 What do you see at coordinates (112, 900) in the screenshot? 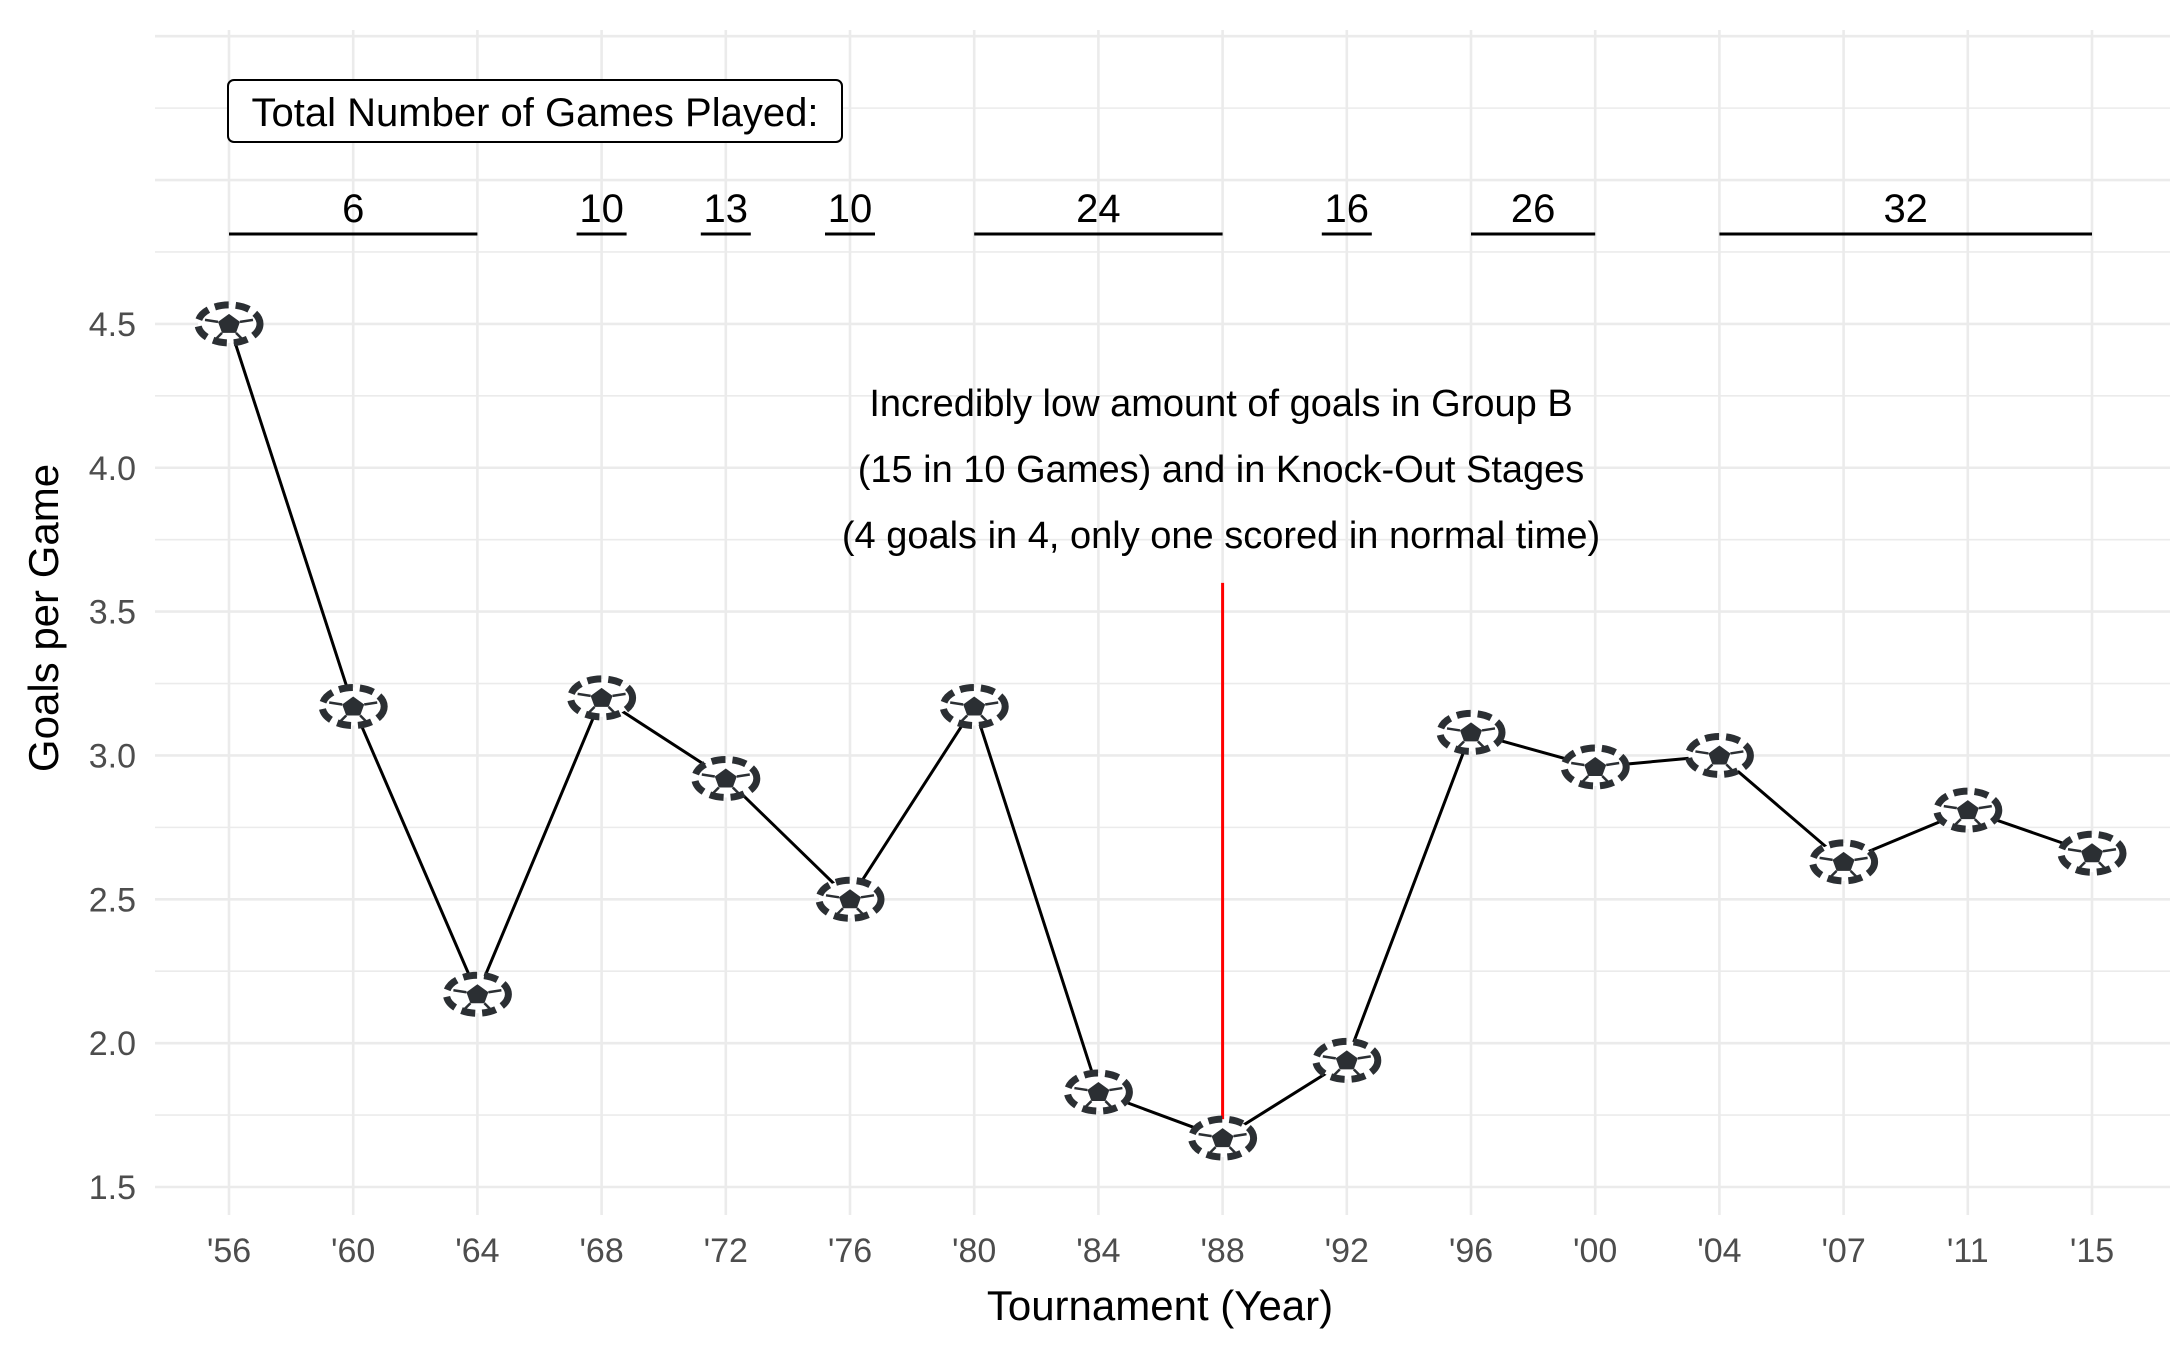
I see `y-tick-label: 2.5` at bounding box center [112, 900].